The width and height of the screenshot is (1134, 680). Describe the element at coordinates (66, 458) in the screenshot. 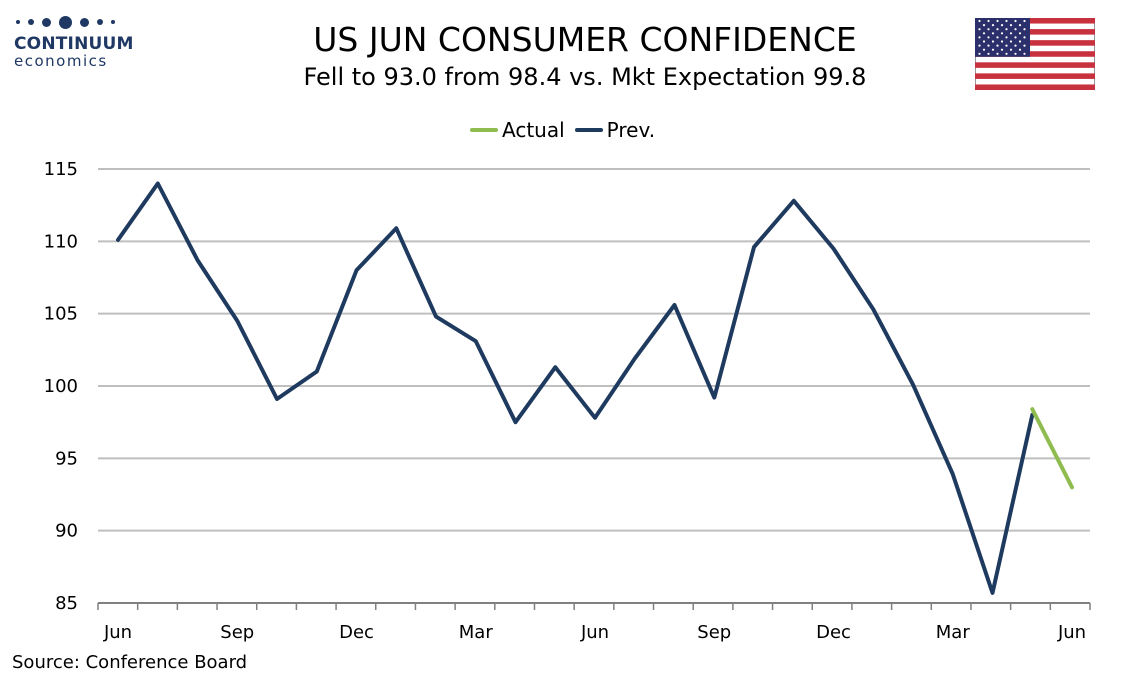

I see `y-tick-label-95: 95` at that location.